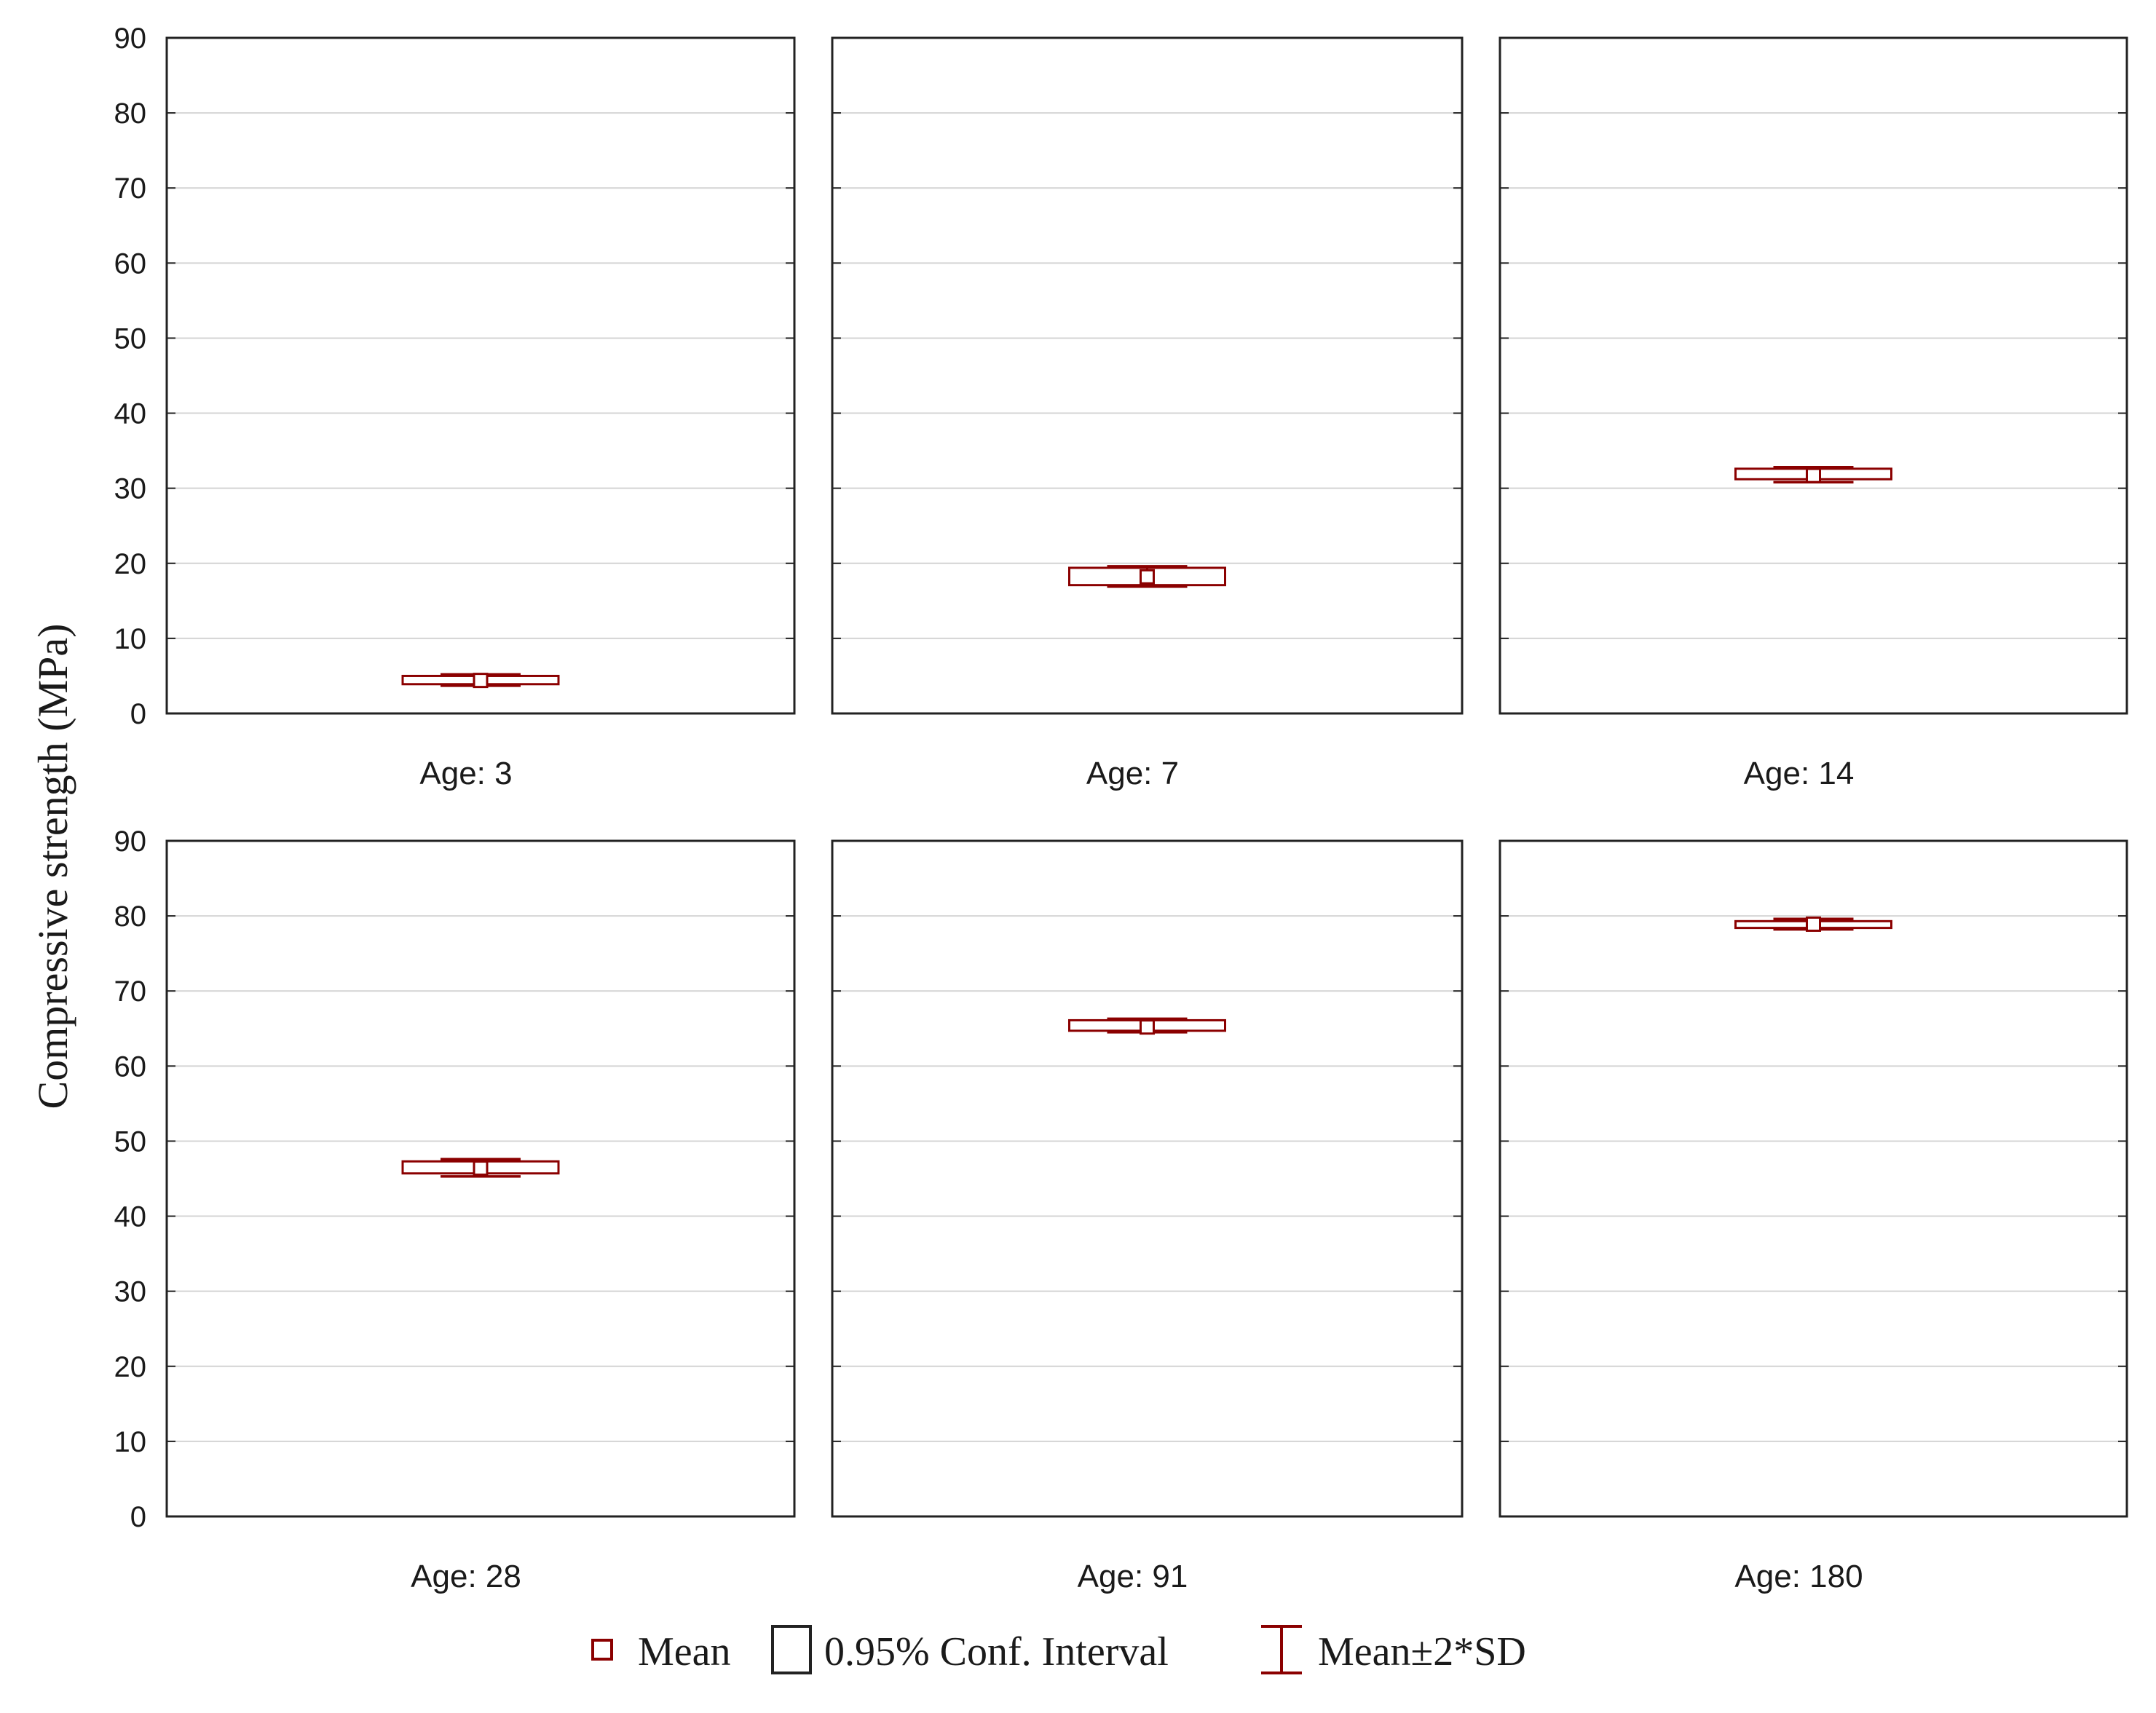 The image size is (2156, 1713). I want to click on legend-label-ci: 0.95% Conf. Interval, so click(997, 1651).